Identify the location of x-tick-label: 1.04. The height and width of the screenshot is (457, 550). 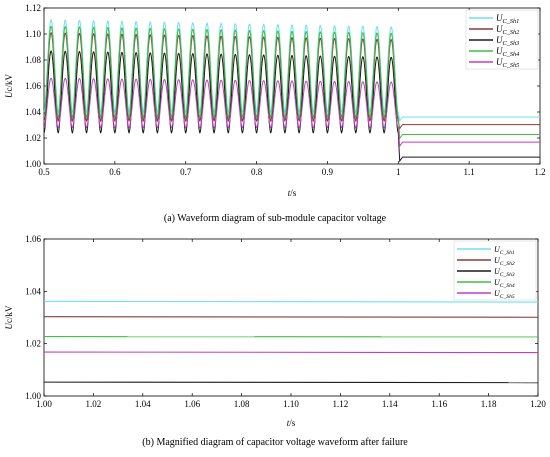
(143, 404).